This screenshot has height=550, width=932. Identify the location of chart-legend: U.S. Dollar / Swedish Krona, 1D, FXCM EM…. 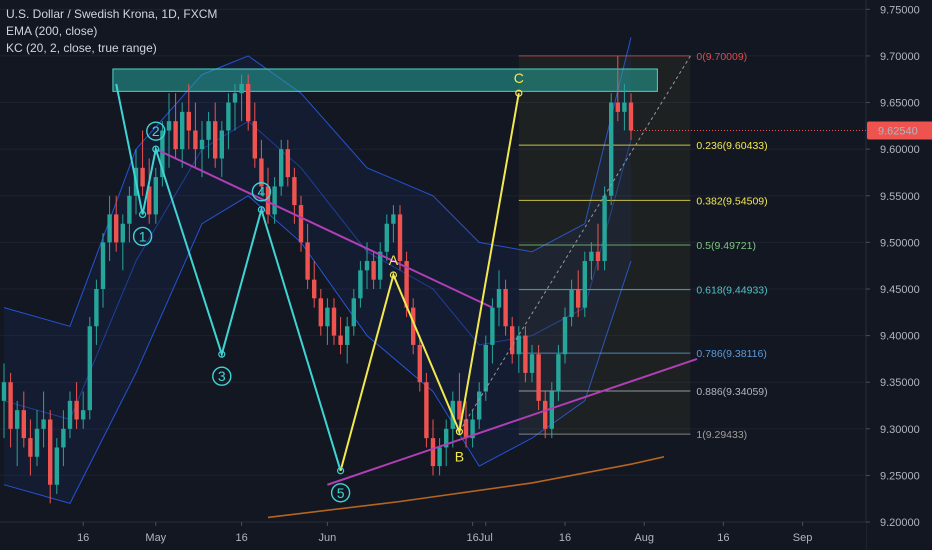
(111, 31).